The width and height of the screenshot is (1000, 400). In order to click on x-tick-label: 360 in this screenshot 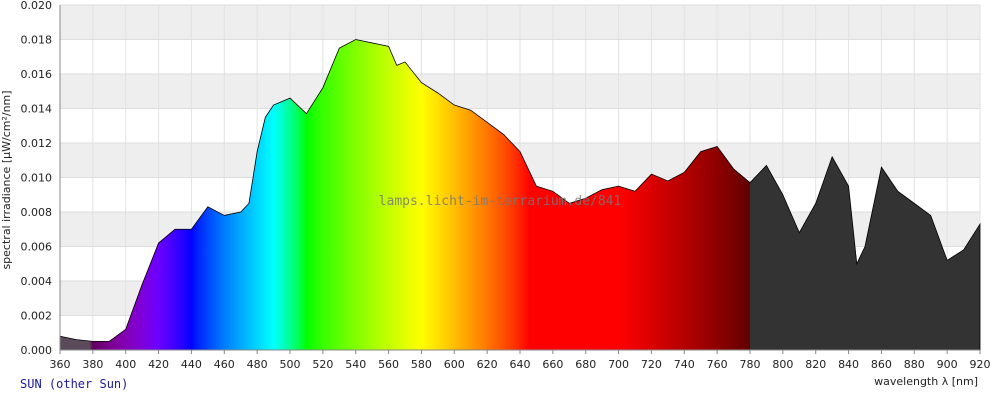, I will do `click(60, 364)`.